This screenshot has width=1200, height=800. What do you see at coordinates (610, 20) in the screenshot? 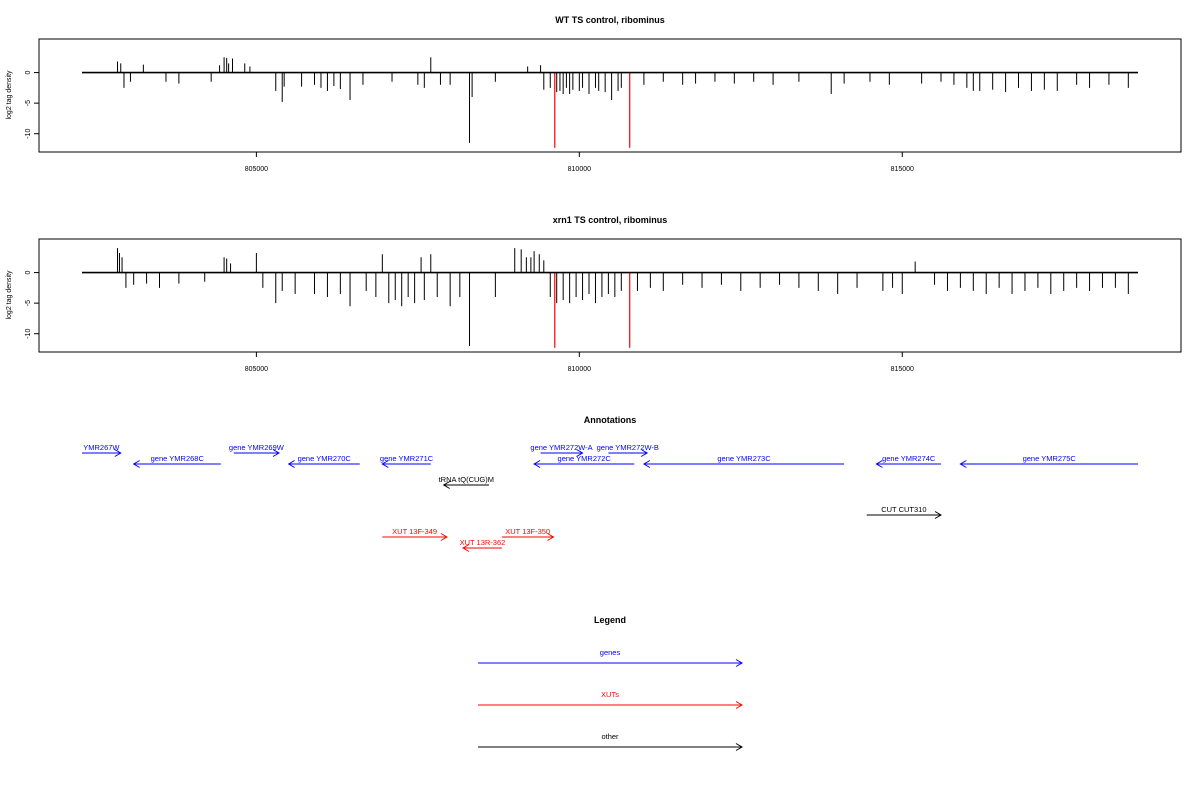
I see `wt-track-title: WT TS control, ribominus` at bounding box center [610, 20].